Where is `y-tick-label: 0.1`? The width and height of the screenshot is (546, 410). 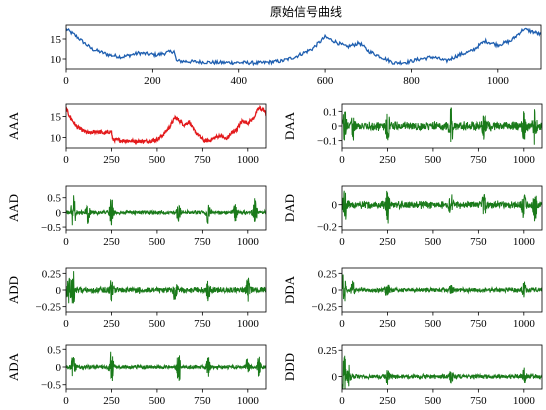 y-tick-label: 0.1 is located at coordinates (330, 112).